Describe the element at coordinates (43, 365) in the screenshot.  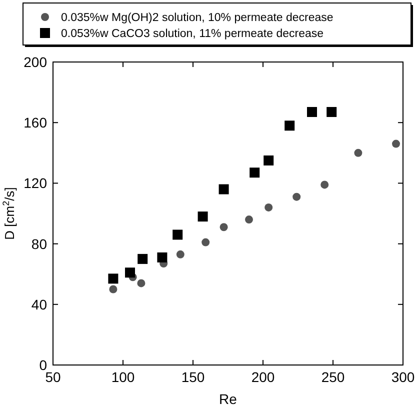
I see `y-tick-label: 0` at that location.